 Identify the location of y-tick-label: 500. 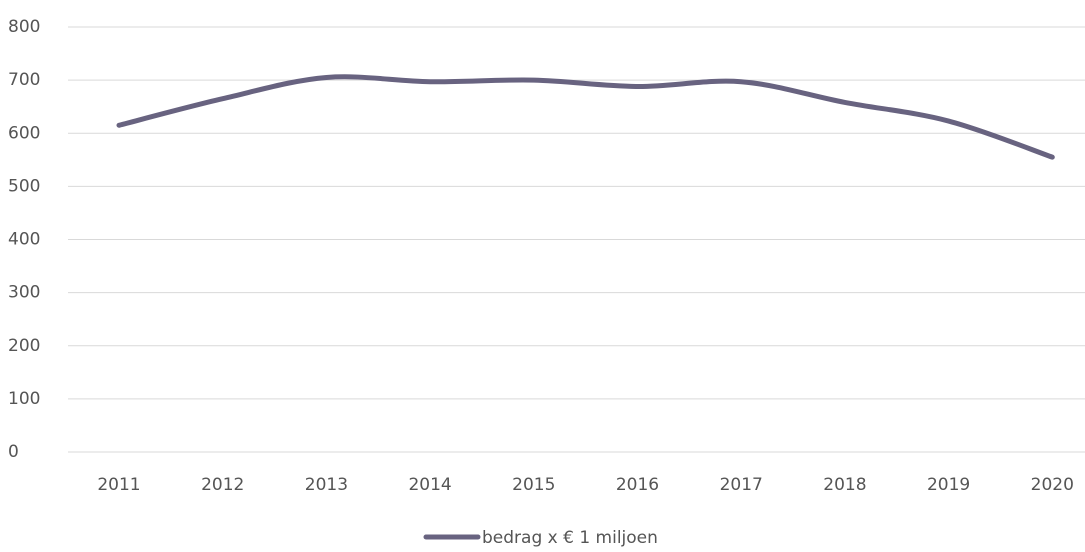
(24, 186).